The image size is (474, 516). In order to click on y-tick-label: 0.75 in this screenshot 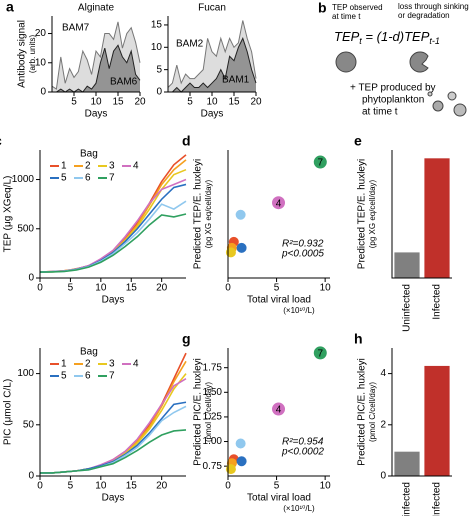, I will do `click(213, 466)`.